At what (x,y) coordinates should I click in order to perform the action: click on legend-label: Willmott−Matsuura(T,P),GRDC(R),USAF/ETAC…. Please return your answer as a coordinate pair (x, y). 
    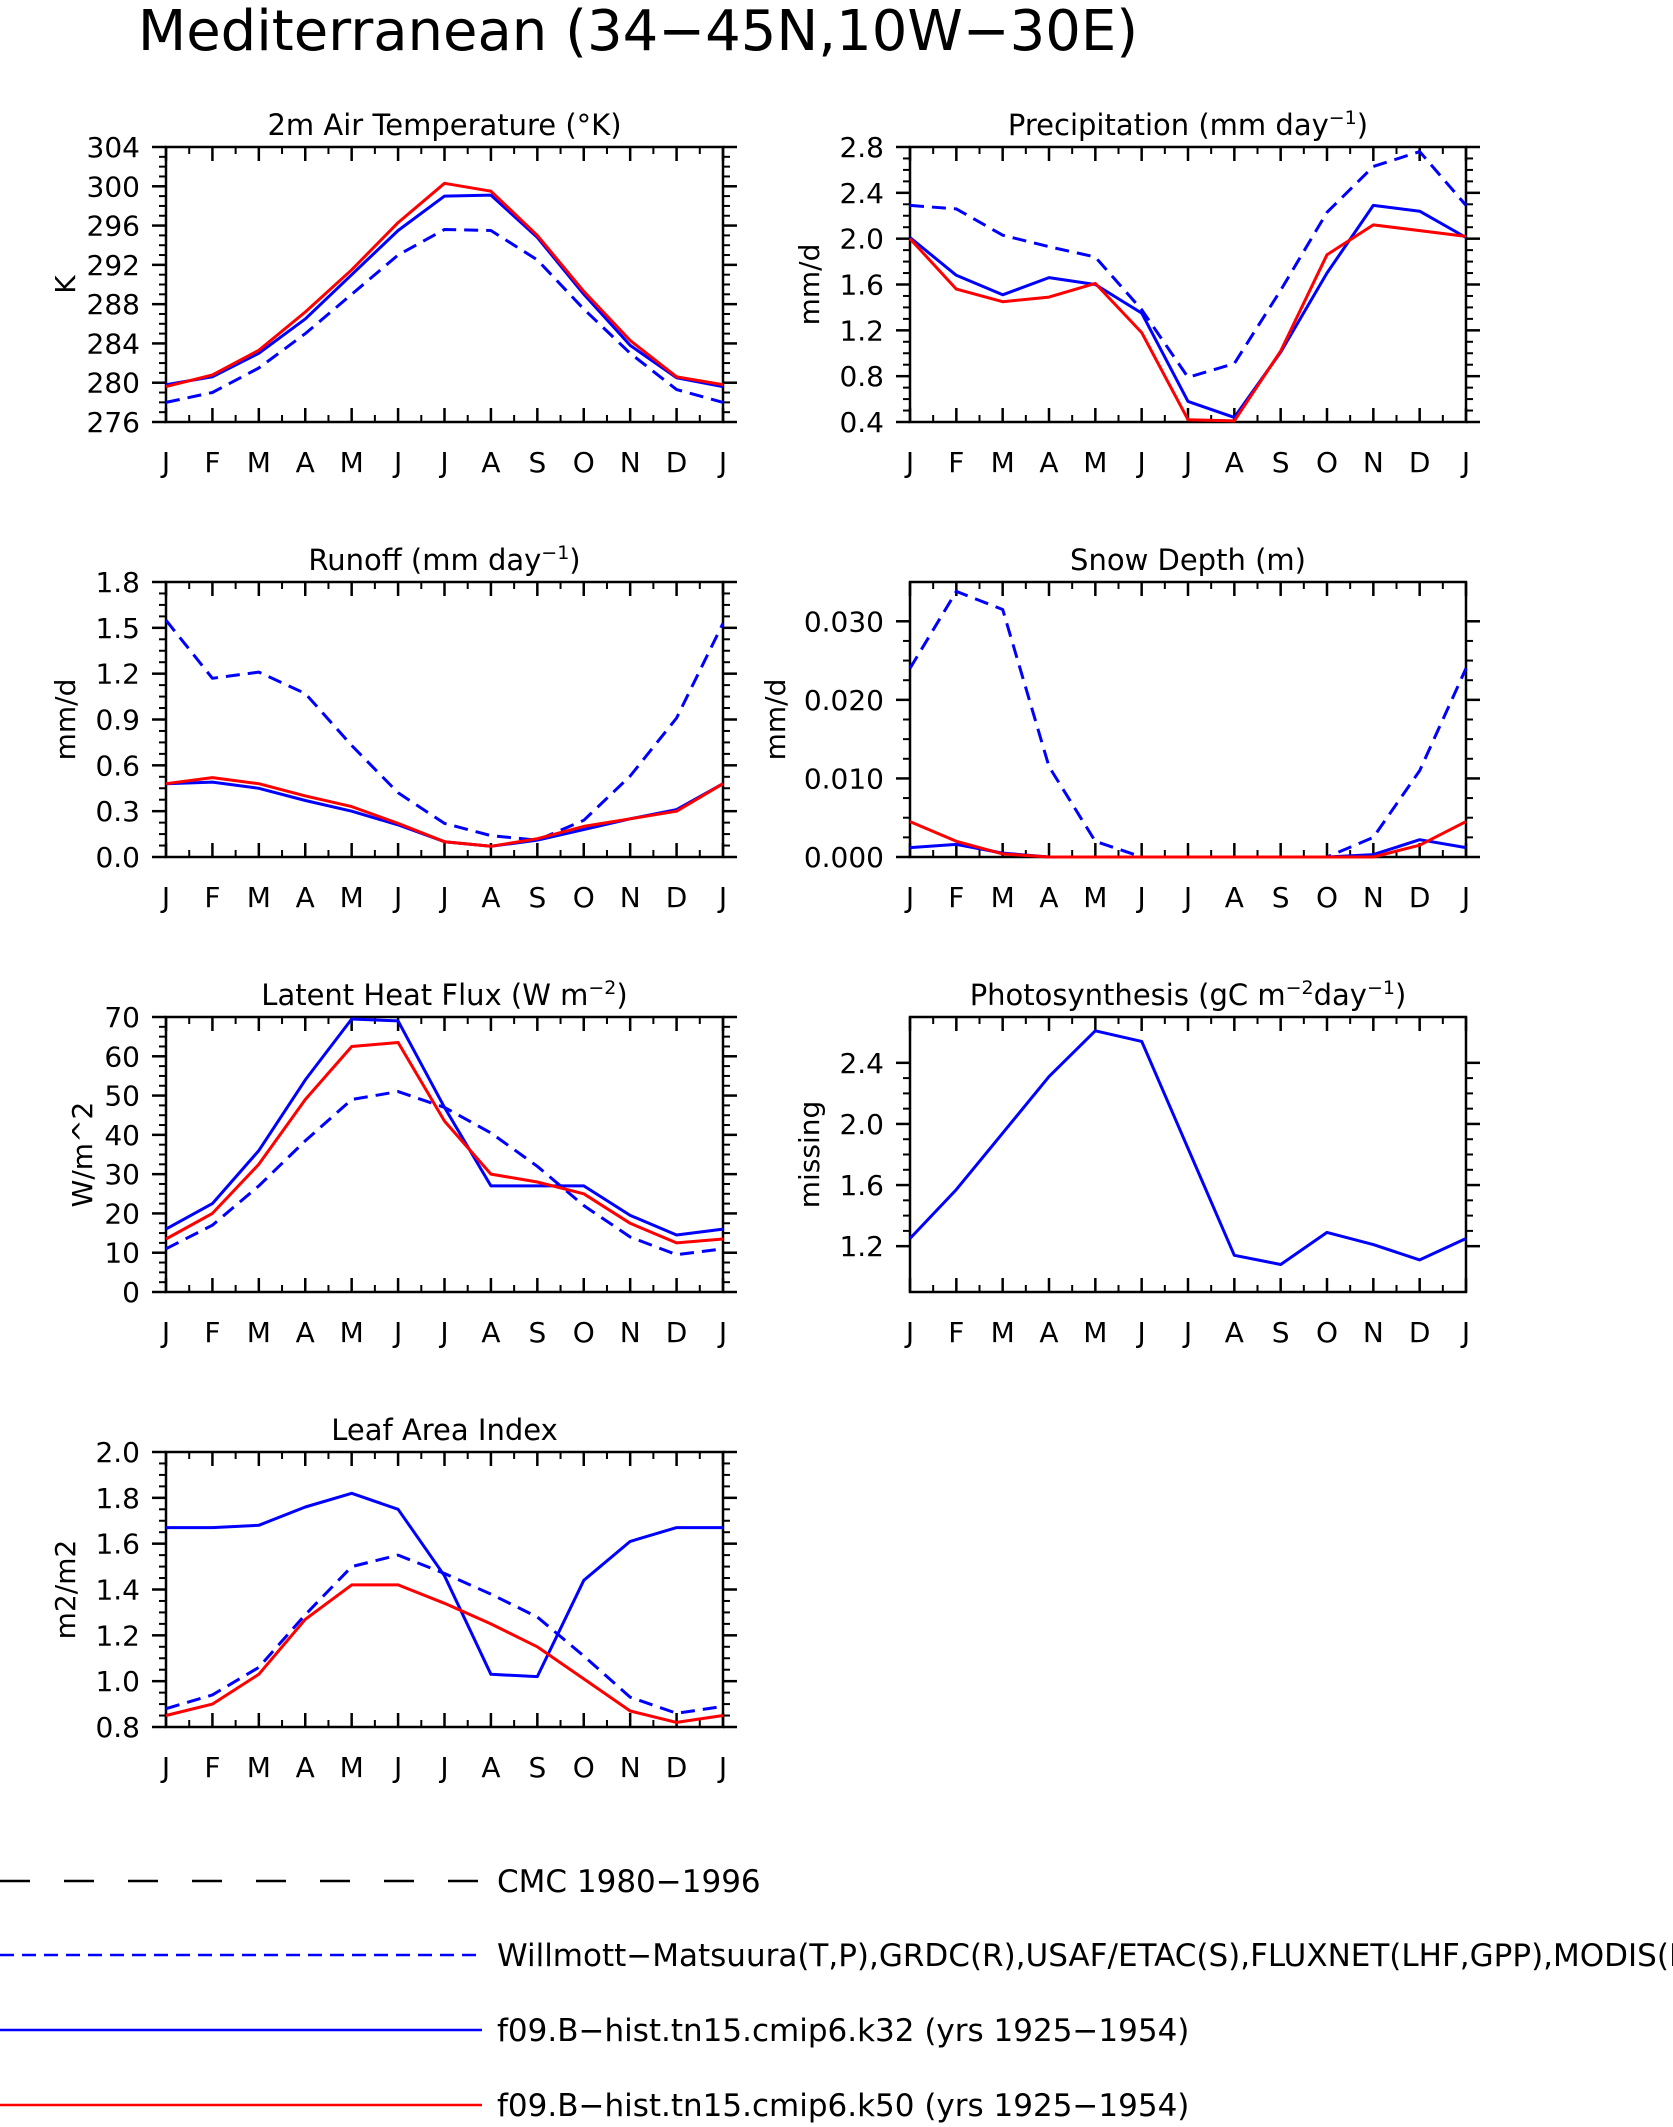
    Looking at the image, I should click on (1085, 1956).